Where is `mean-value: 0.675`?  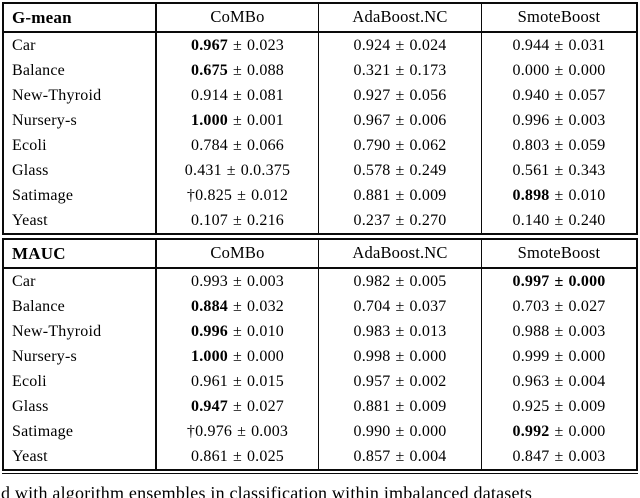
mean-value: 0.675 is located at coordinates (209, 70).